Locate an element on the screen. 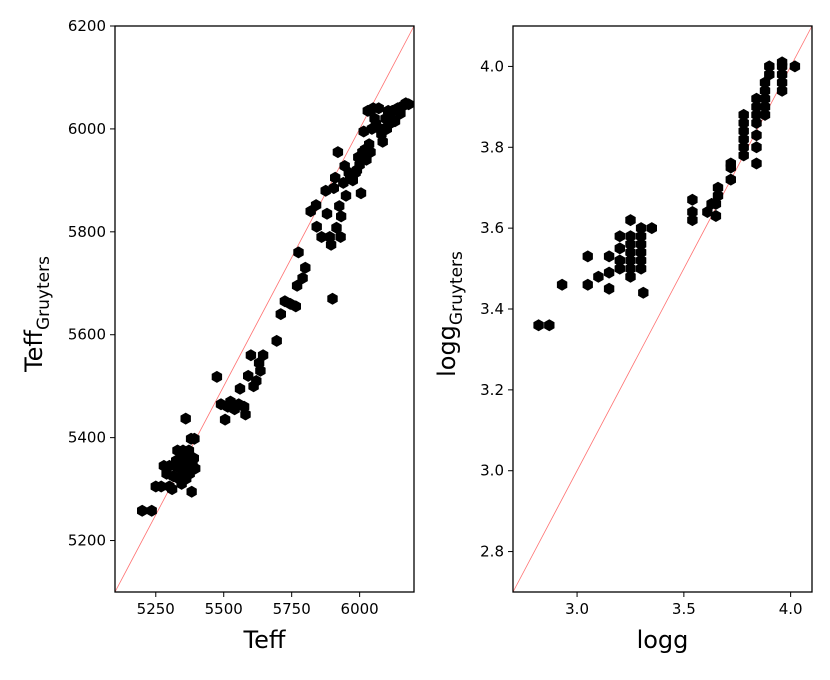 Image resolution: width=830 pixels, height=680 pixels. y-tick-label: 5200 is located at coordinates (87, 541).